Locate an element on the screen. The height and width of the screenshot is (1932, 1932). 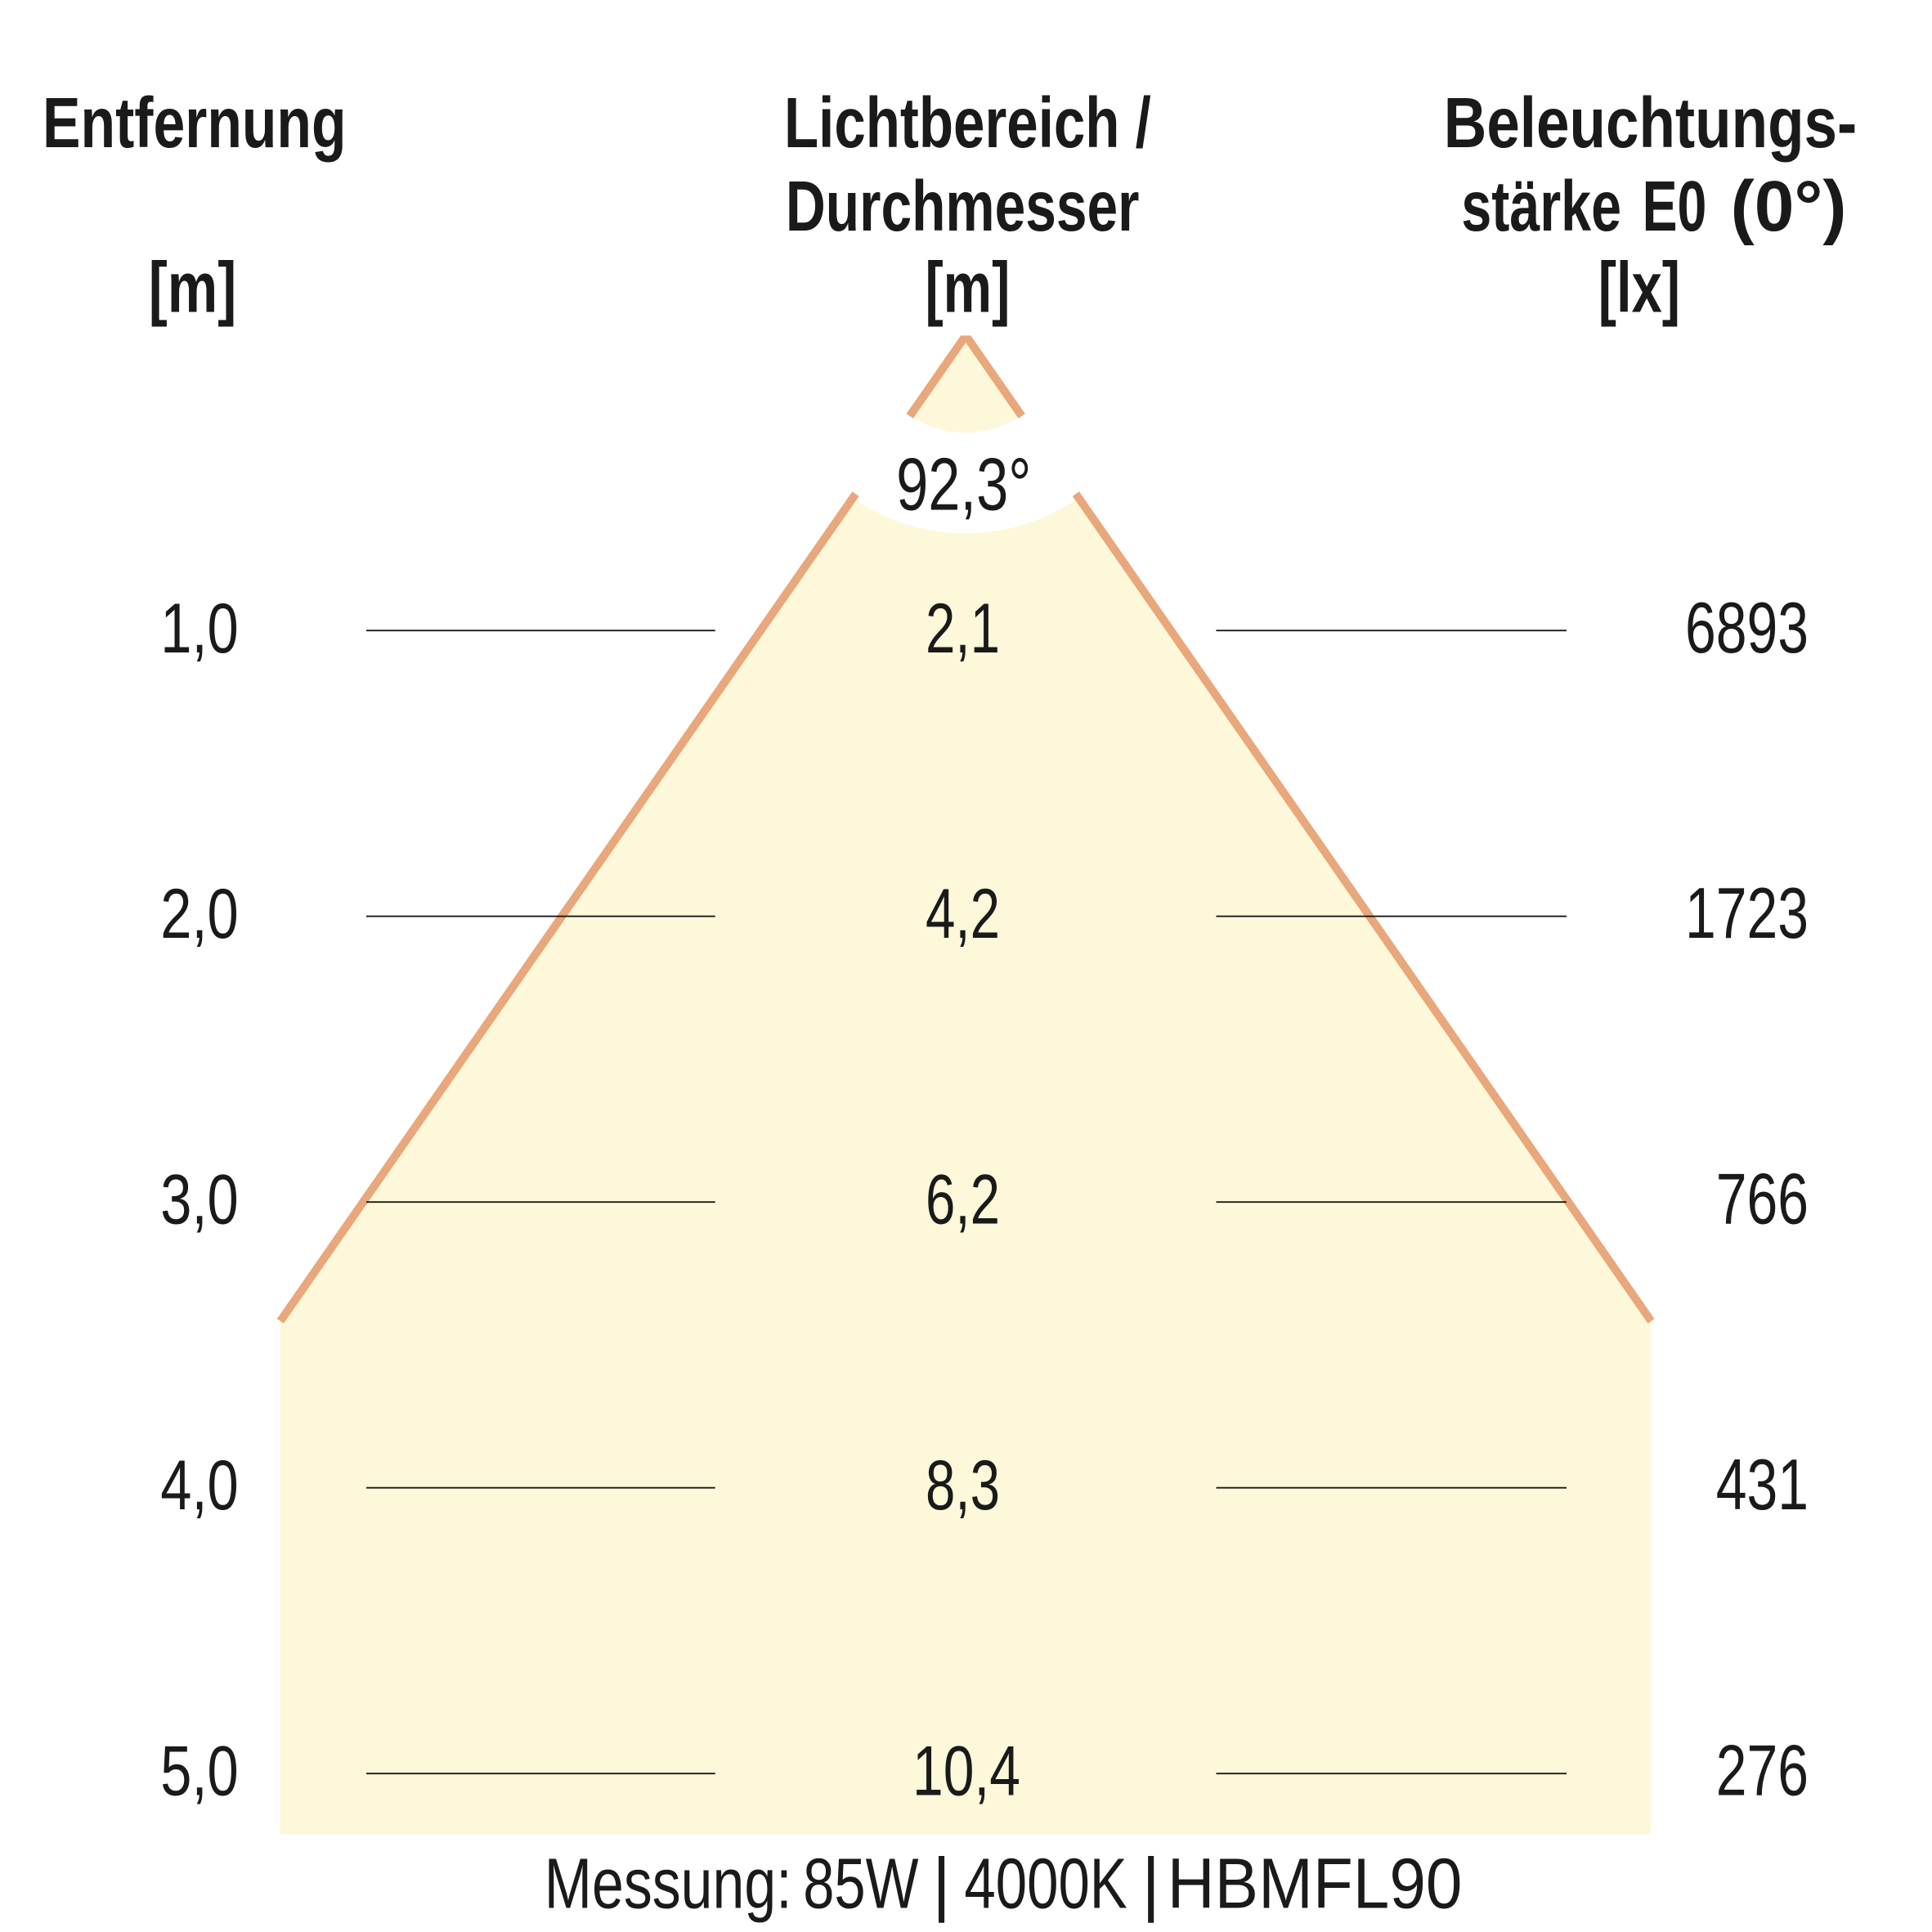
svg-text: 1,0 is located at coordinates (199, 628).